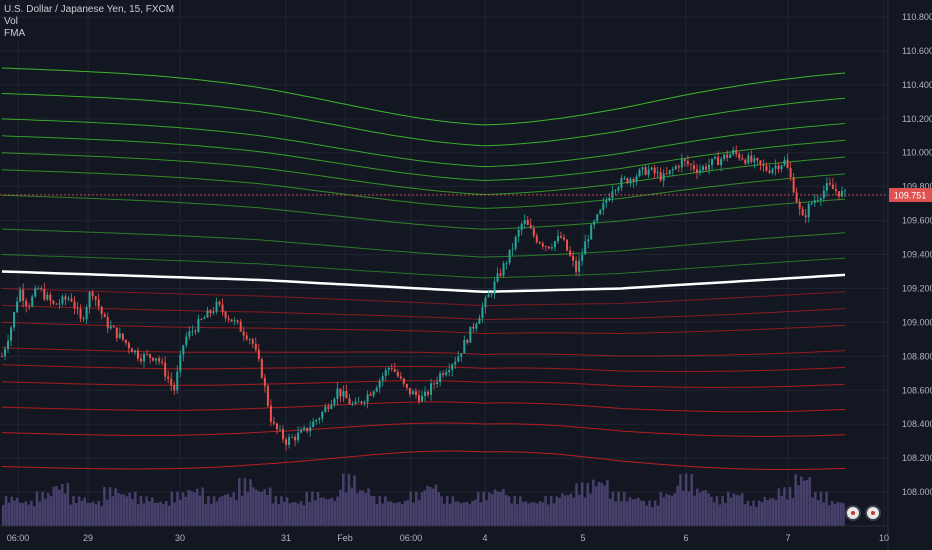  Describe the element at coordinates (917, 187) in the screenshot. I see `y-tick-label: 109.800` at that location.